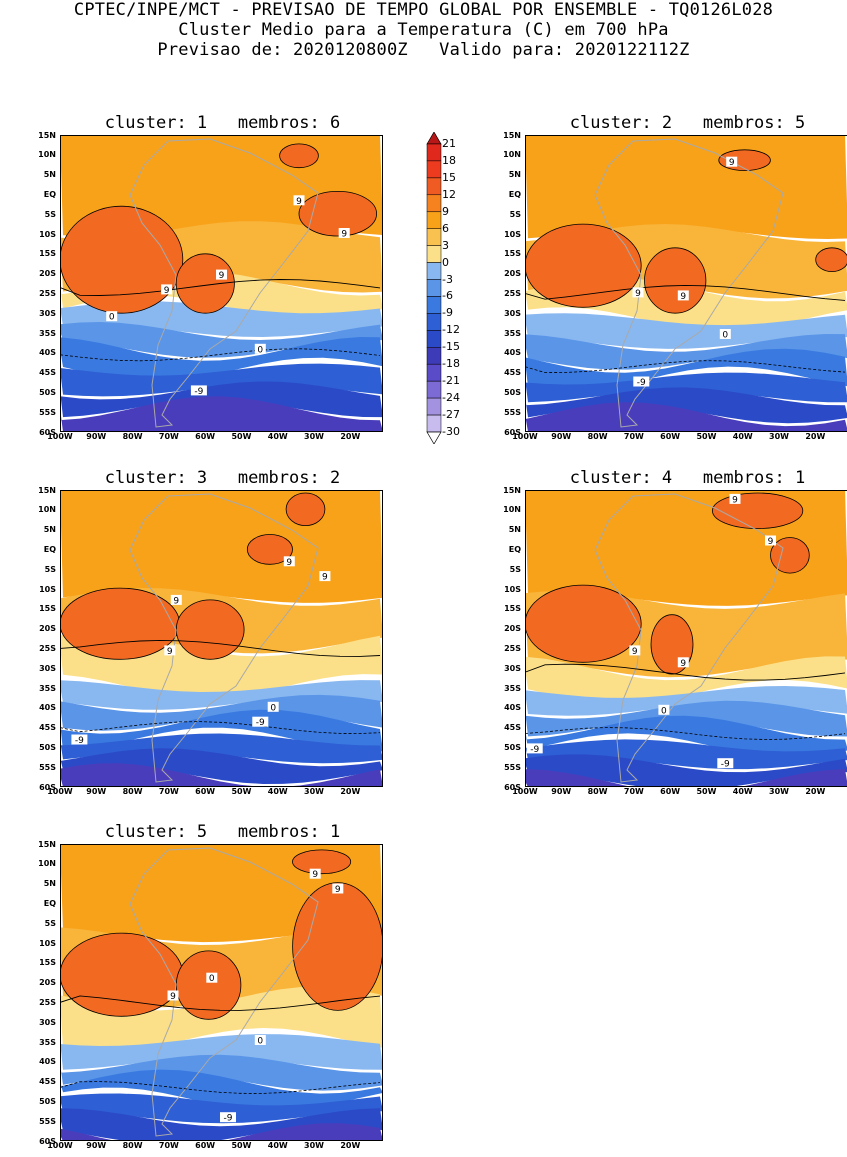 Image resolution: width=847 pixels, height=1157 pixels. What do you see at coordinates (449, 143) in the screenshot?
I see `colorbar-level-label: 21` at bounding box center [449, 143].